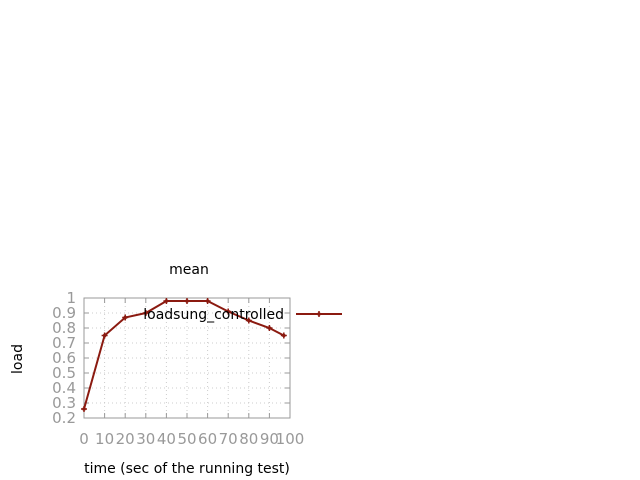  What do you see at coordinates (248, 439) in the screenshot?
I see `x-tick-label: 80` at bounding box center [248, 439].